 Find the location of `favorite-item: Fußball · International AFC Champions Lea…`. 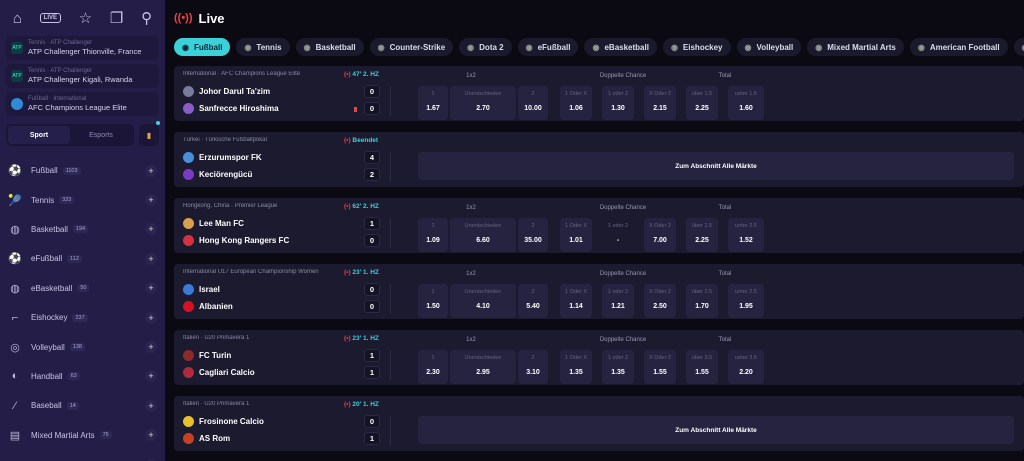

favorite-item: Fußball · International AFC Champions Lea… is located at coordinates (82, 104).